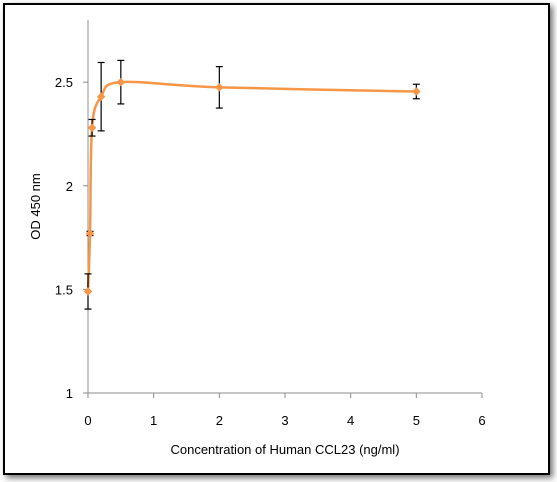 Image resolution: width=557 pixels, height=482 pixels. Describe the element at coordinates (219, 420) in the screenshot. I see `x-tick-label: 2` at that location.